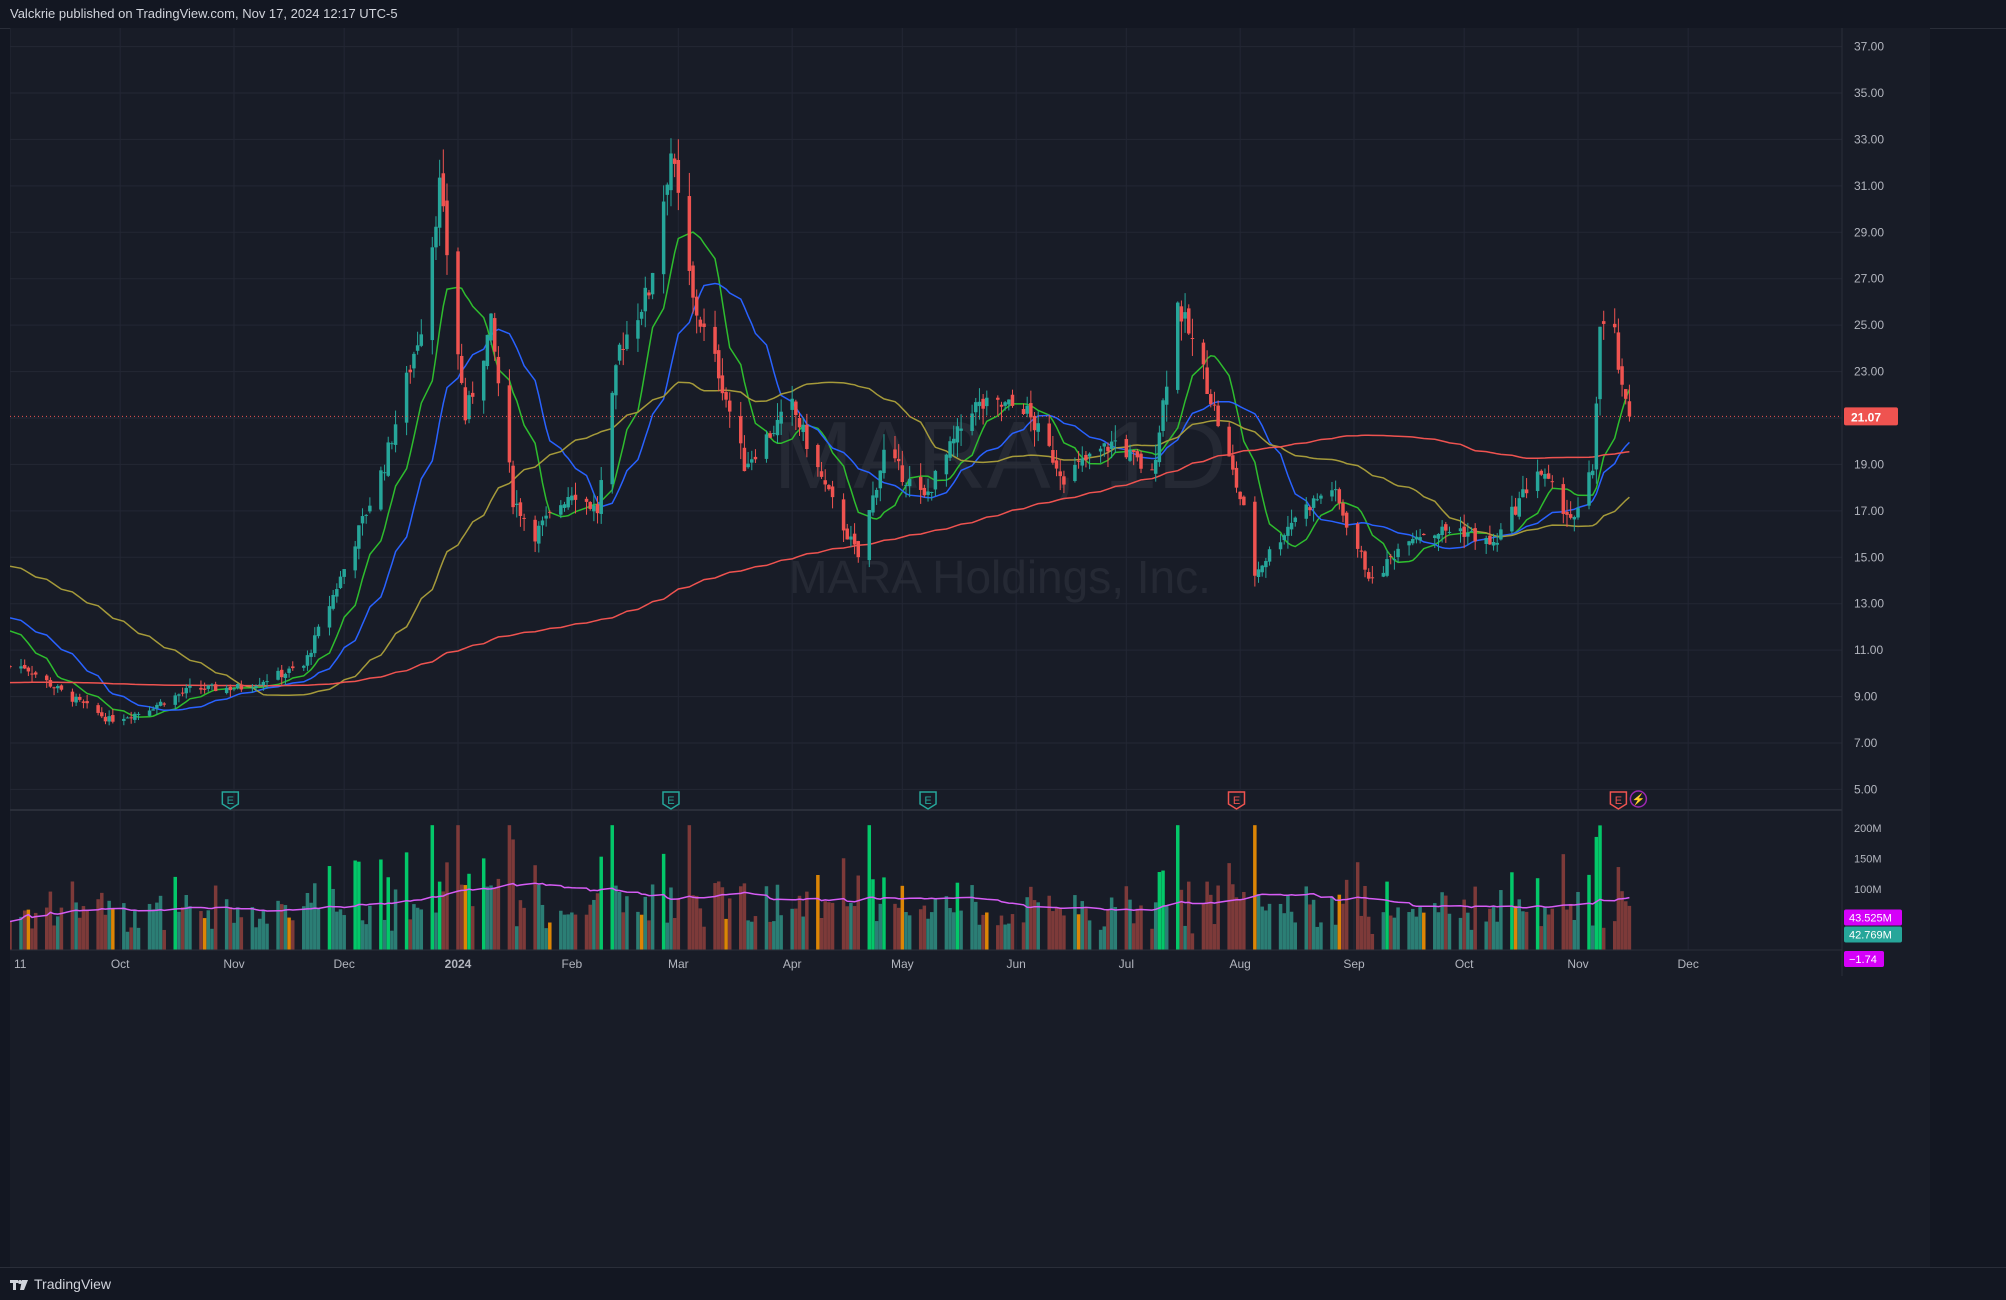 The width and height of the screenshot is (2006, 1300). Describe the element at coordinates (60, 1284) in the screenshot. I see `tradingview-logo: TradingView` at that location.